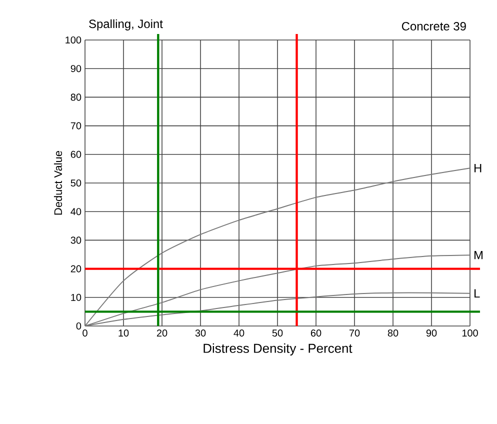 This screenshot has height=424, width=497. What do you see at coordinates (76, 97) in the screenshot?
I see `y-tick-label: 80` at bounding box center [76, 97].